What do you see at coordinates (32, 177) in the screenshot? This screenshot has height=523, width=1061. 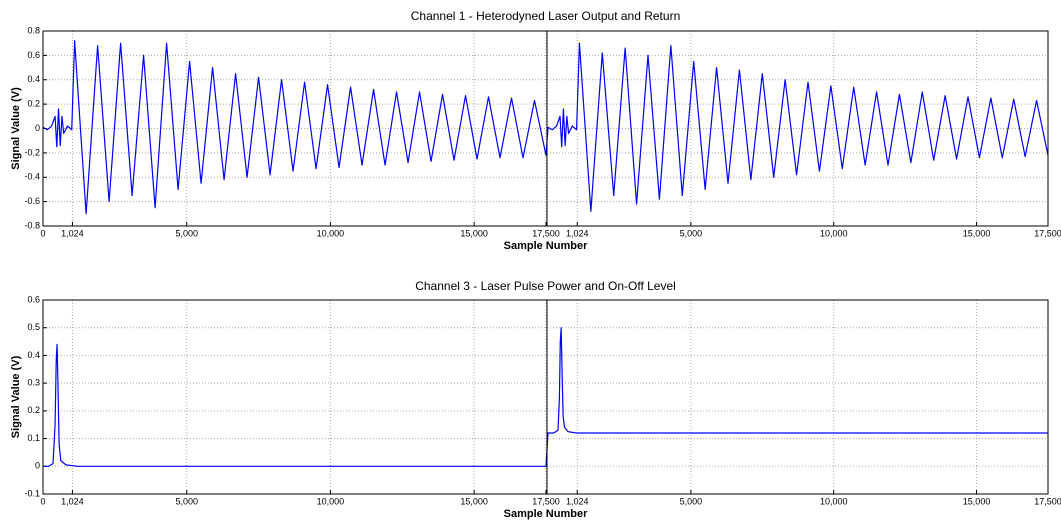 I see `y-tick-label: -0.4` at bounding box center [32, 177].